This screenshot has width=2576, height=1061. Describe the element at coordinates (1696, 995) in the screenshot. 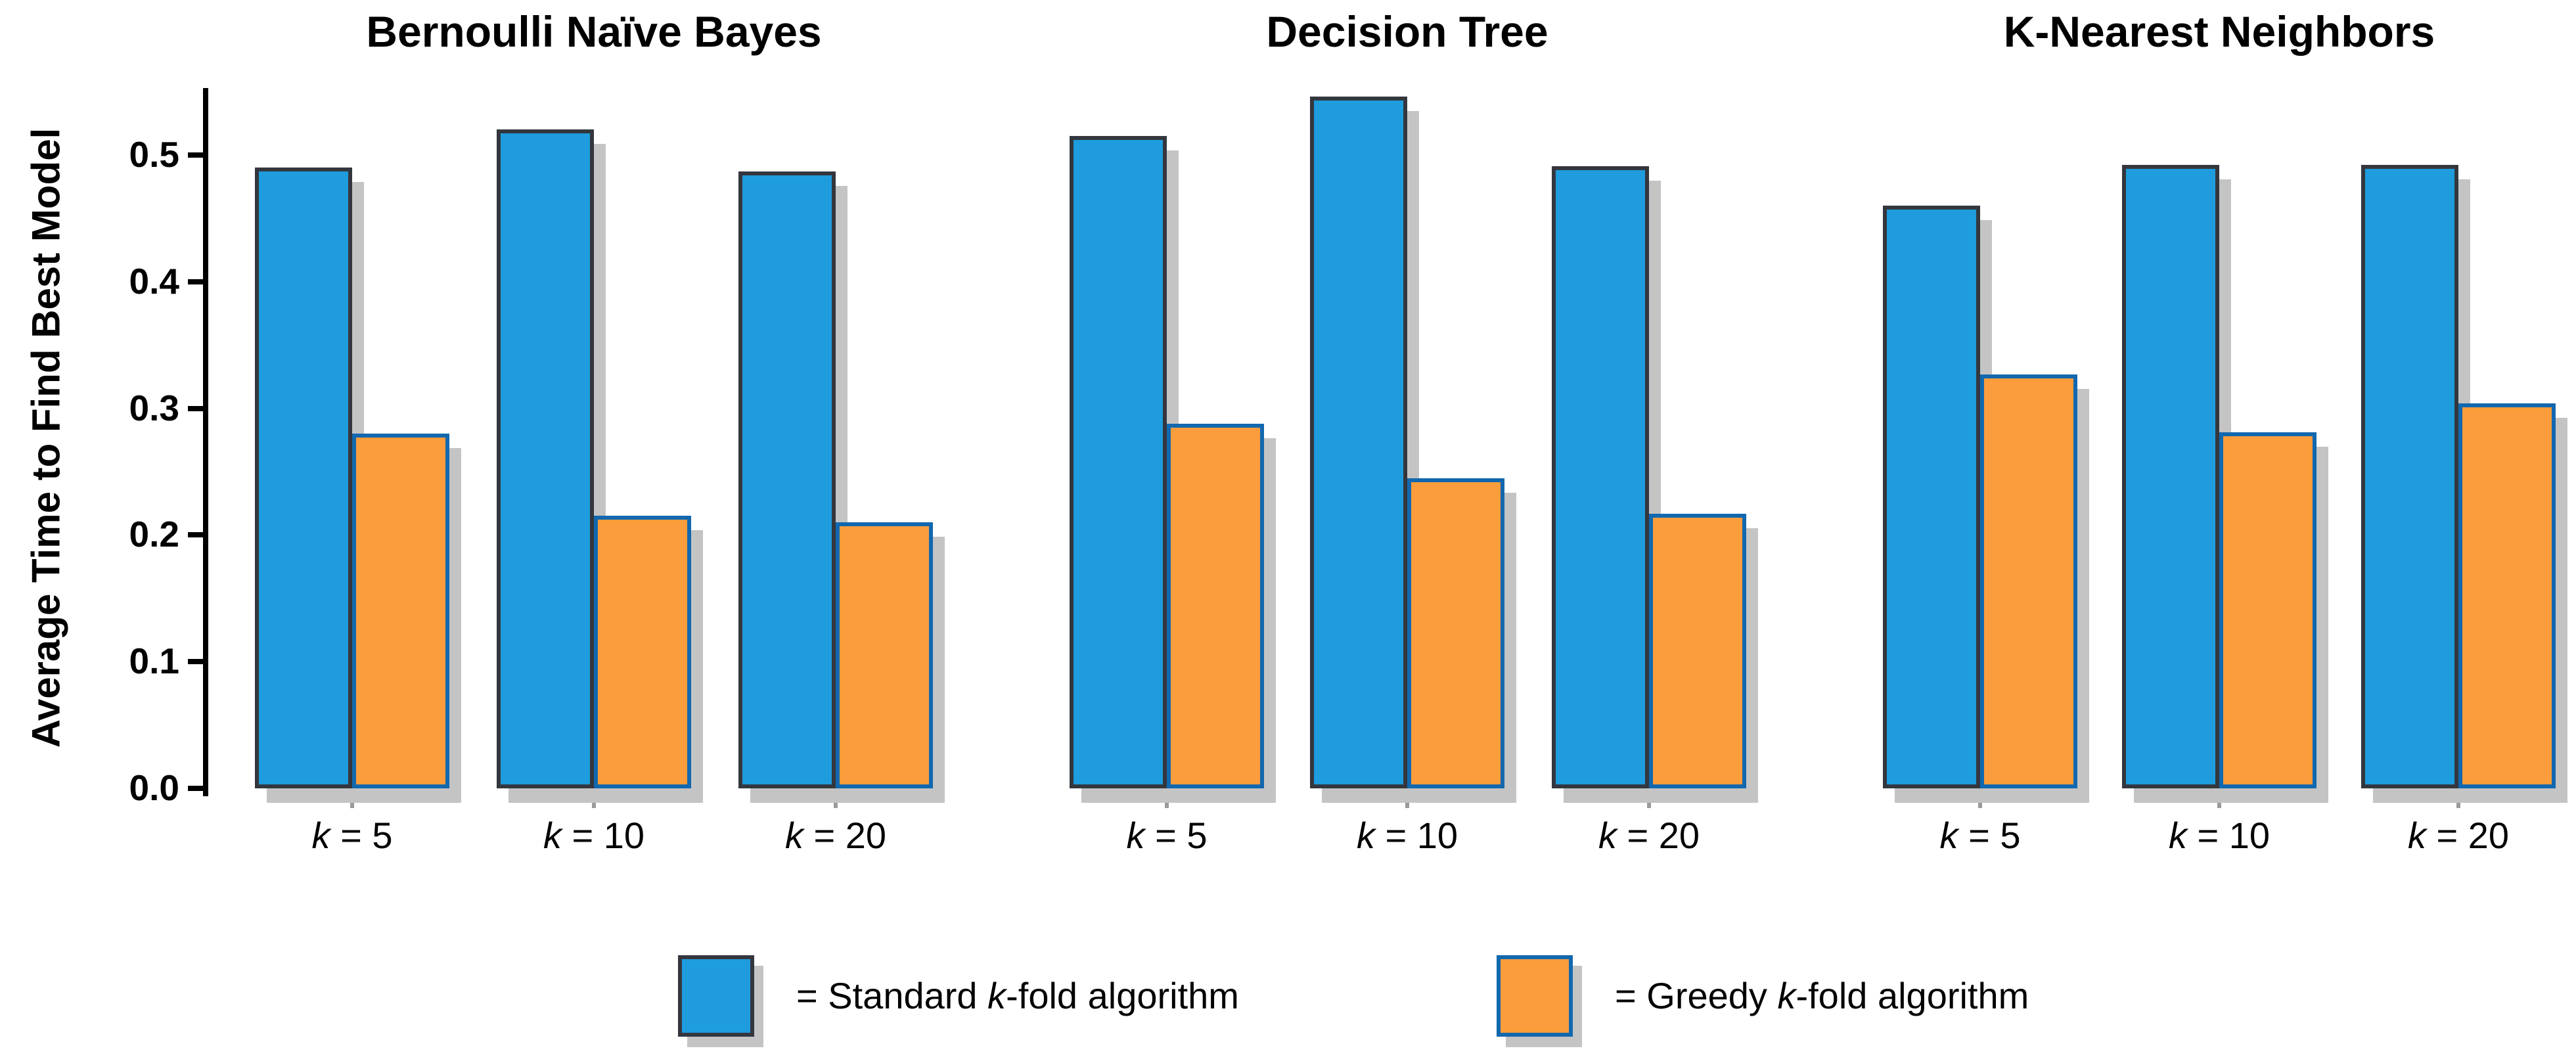

I see `legend-text-pre: = Greedy` at that location.